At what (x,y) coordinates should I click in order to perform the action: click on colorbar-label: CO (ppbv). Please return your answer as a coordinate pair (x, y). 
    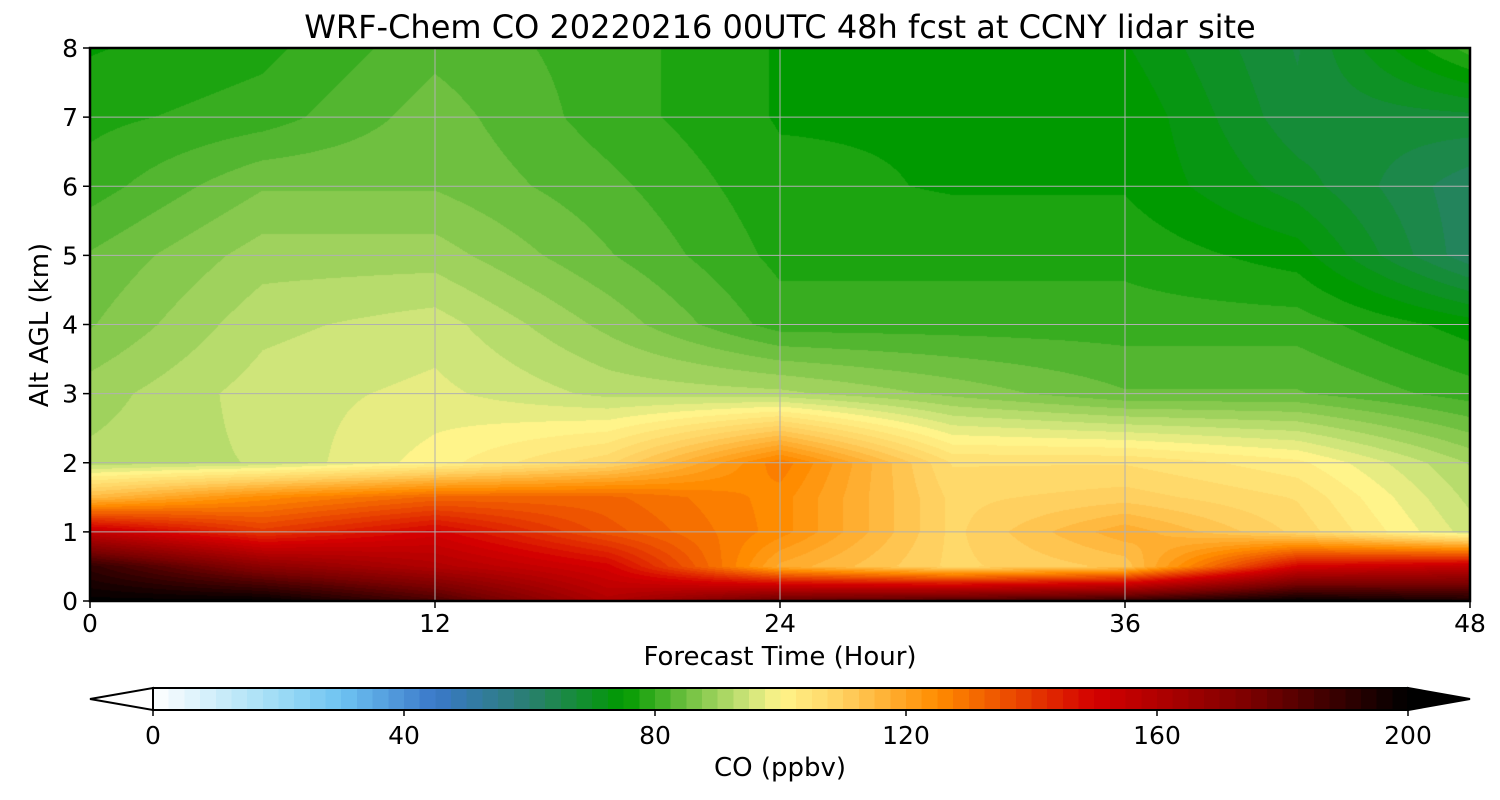
    Looking at the image, I should click on (780, 768).